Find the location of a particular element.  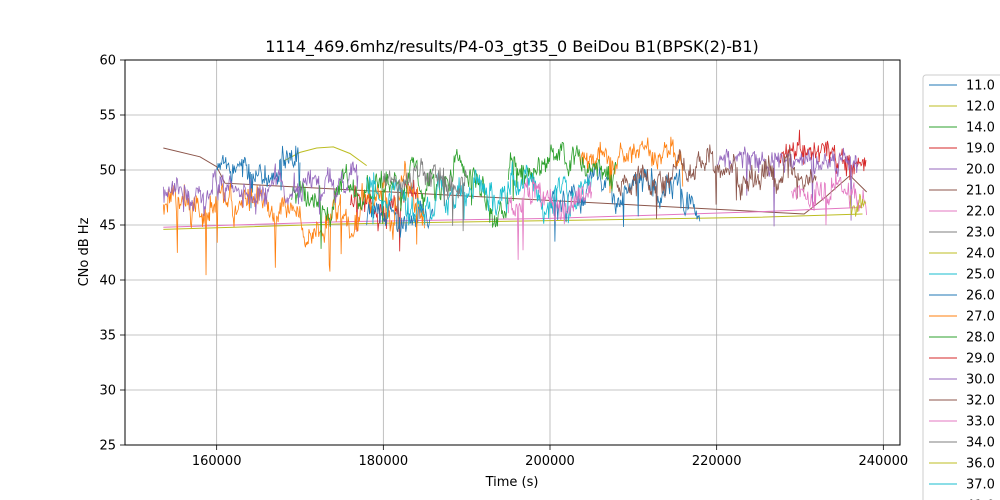

y-tick-label: 60 is located at coordinates (107, 61).